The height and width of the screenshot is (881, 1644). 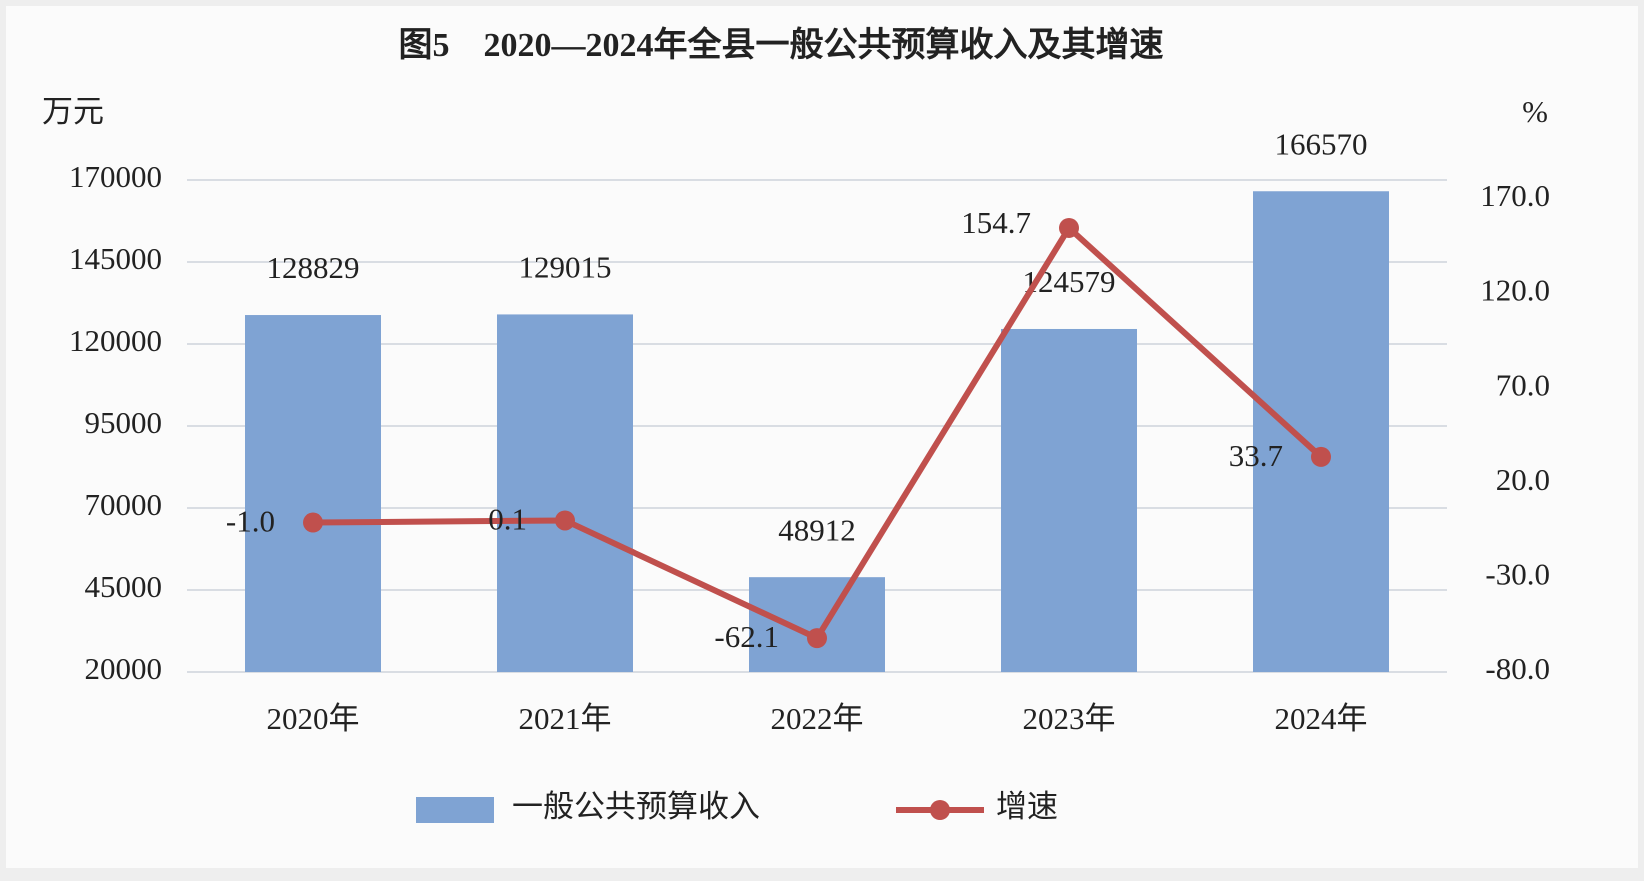 I want to click on y-tick-label: 145000, so click(x=115, y=258).